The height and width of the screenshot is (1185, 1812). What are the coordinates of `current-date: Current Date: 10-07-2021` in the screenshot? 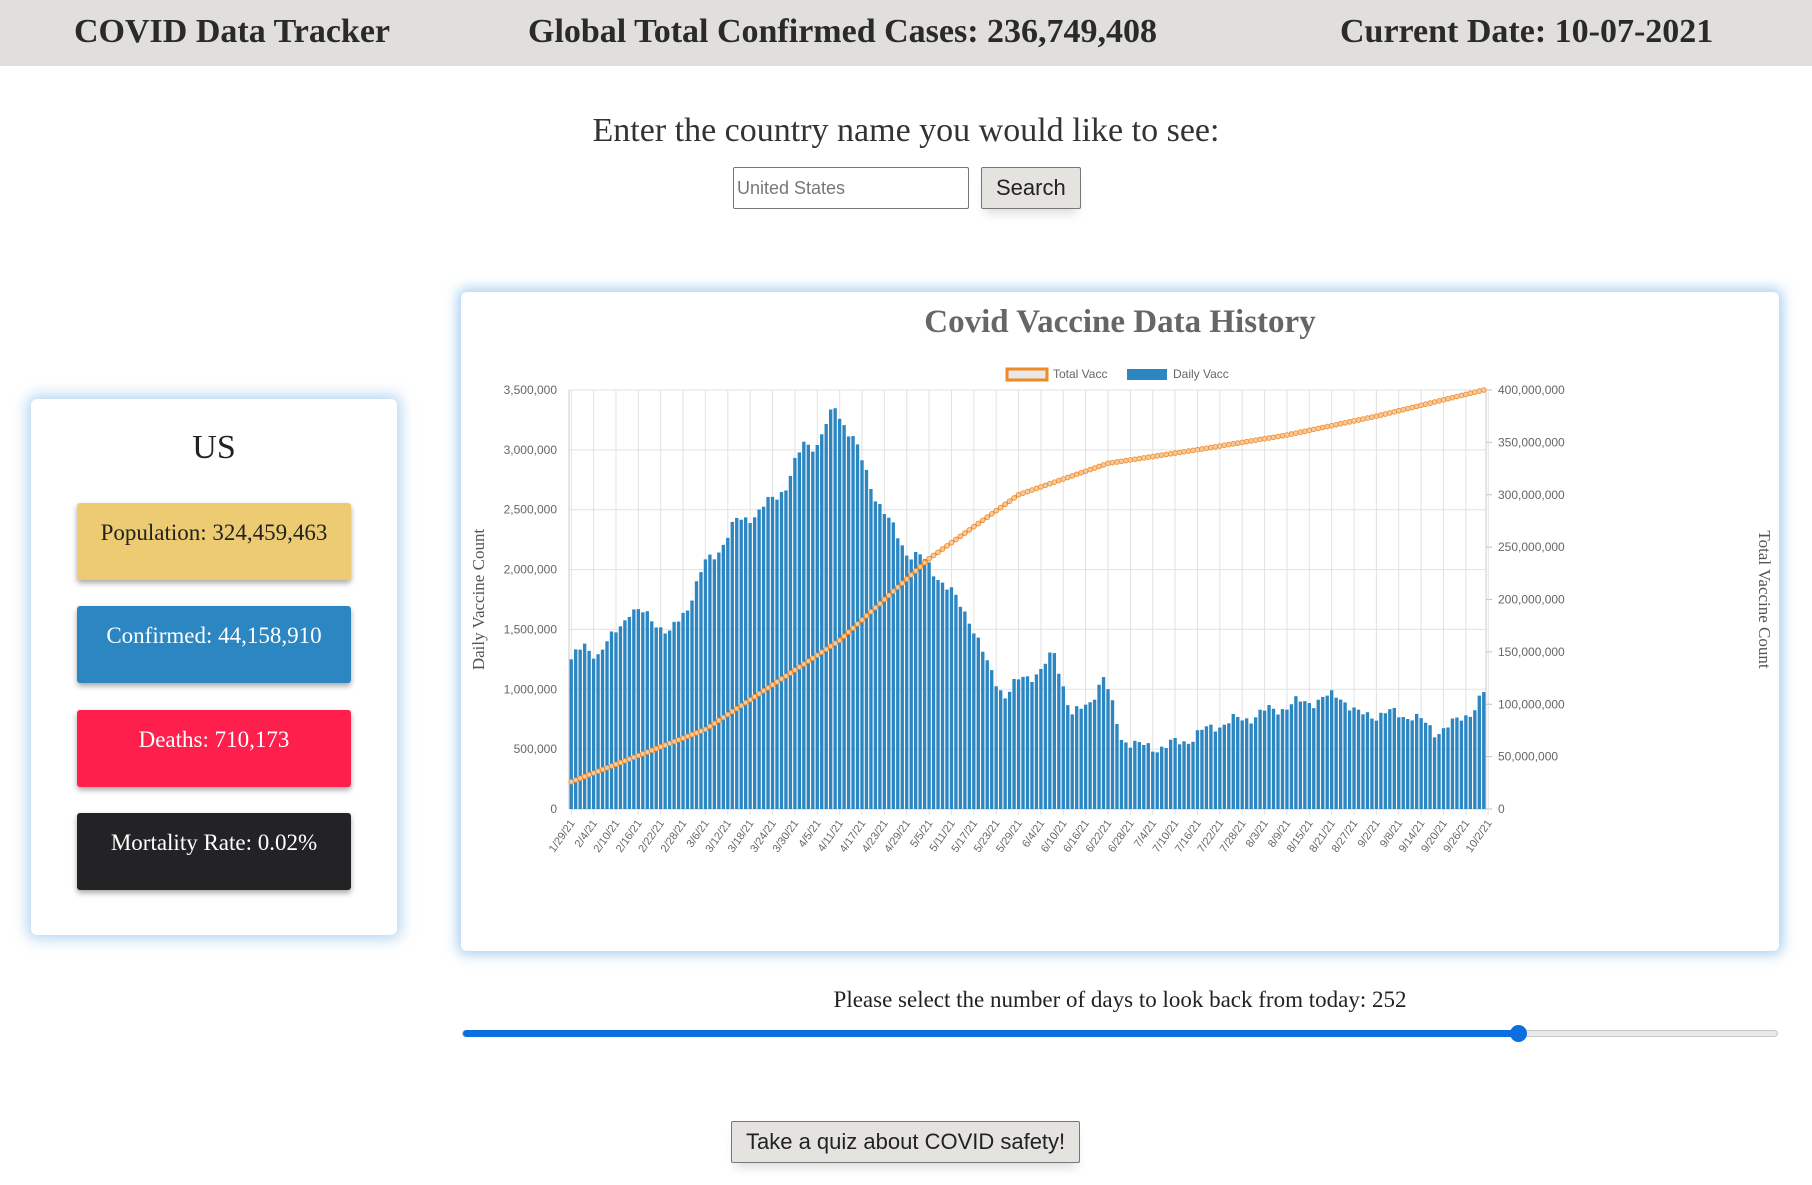 It's located at (1527, 31).